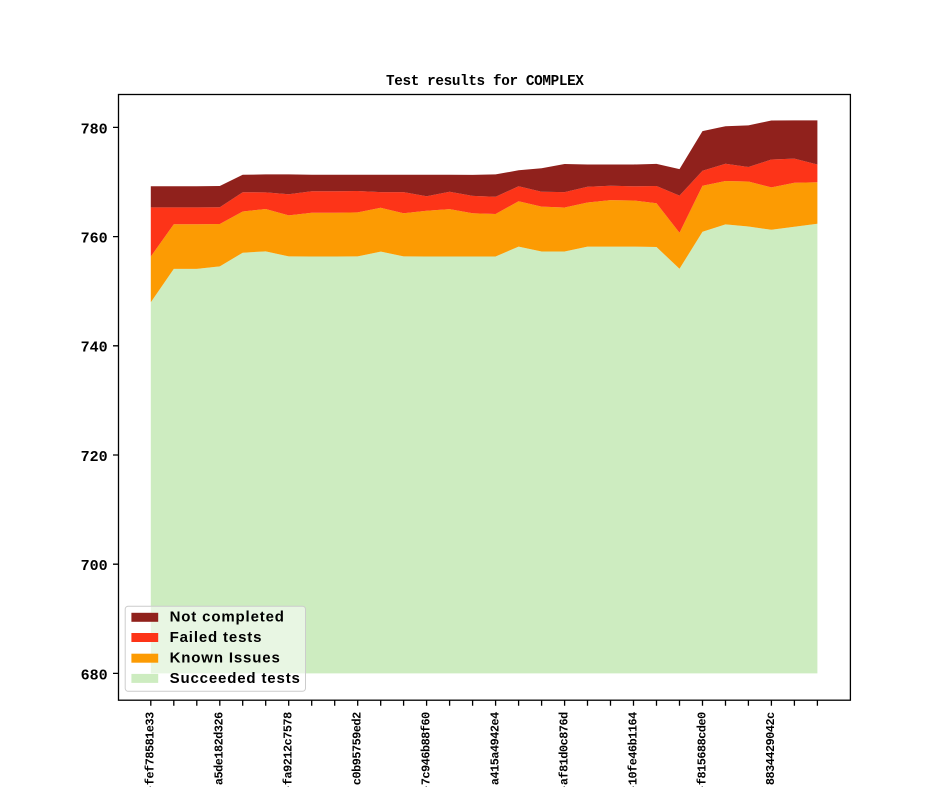  Describe the element at coordinates (771, 748) in the screenshot. I see `svg-text: 8834429042c` at that location.